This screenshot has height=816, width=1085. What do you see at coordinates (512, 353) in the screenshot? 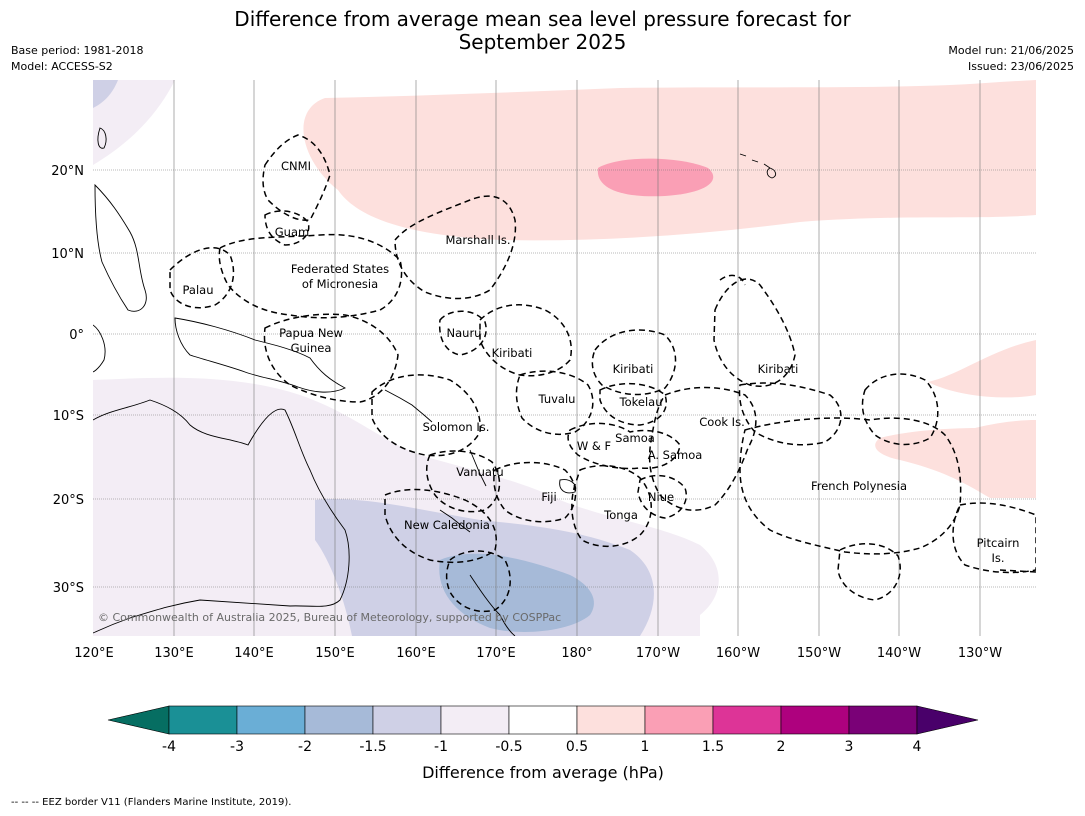
I see `label-kiribati-west: Kiribati` at bounding box center [512, 353].